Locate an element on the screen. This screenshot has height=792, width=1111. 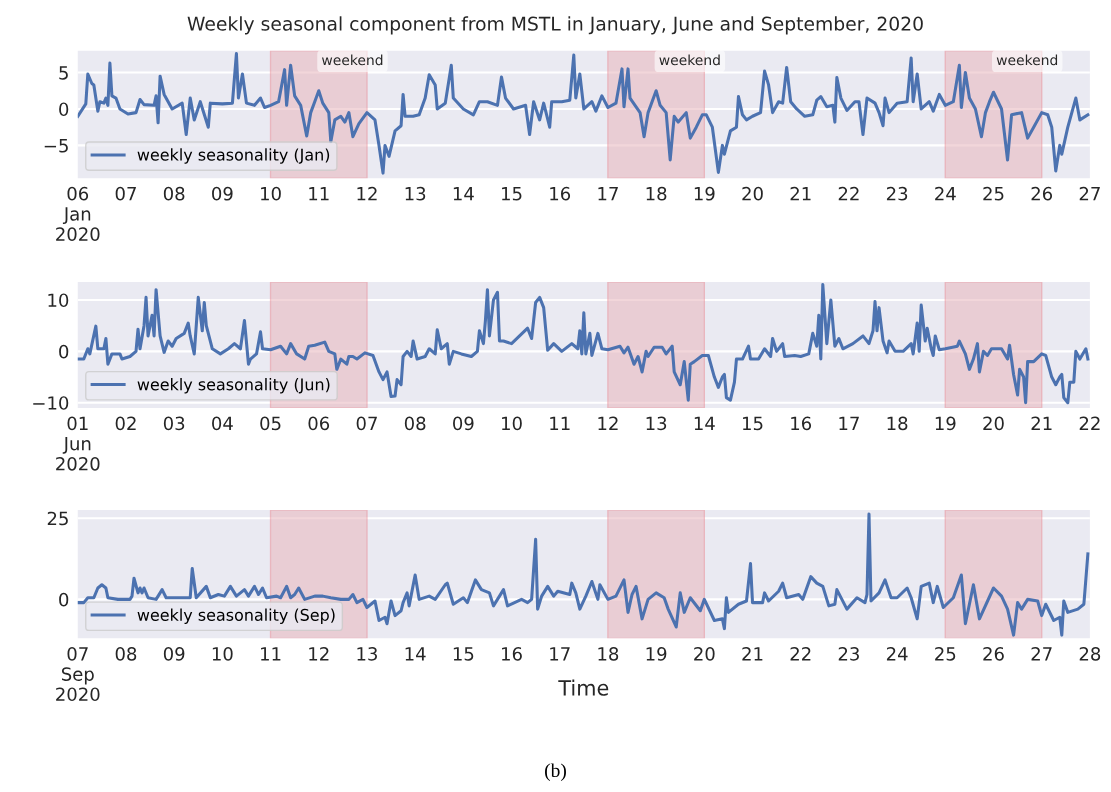
x-tick-label: 03 is located at coordinates (174, 423).